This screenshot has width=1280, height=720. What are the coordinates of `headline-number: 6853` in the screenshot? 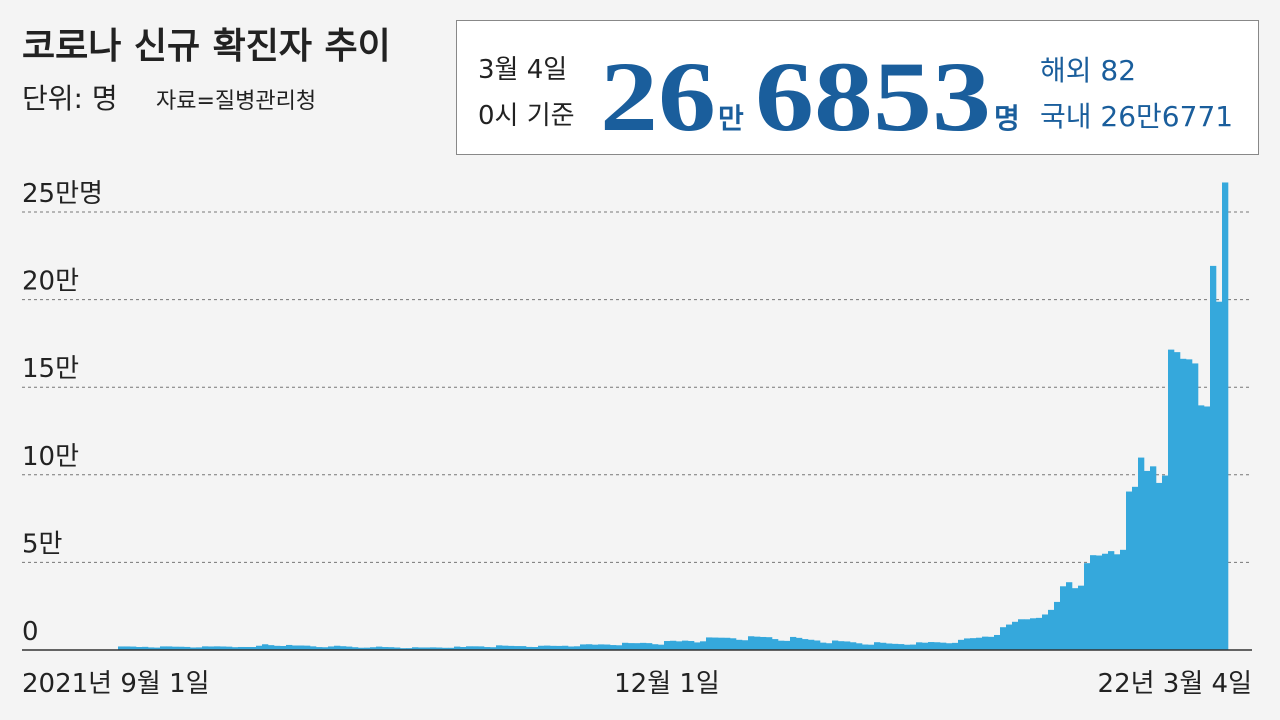 It's located at (873, 96).